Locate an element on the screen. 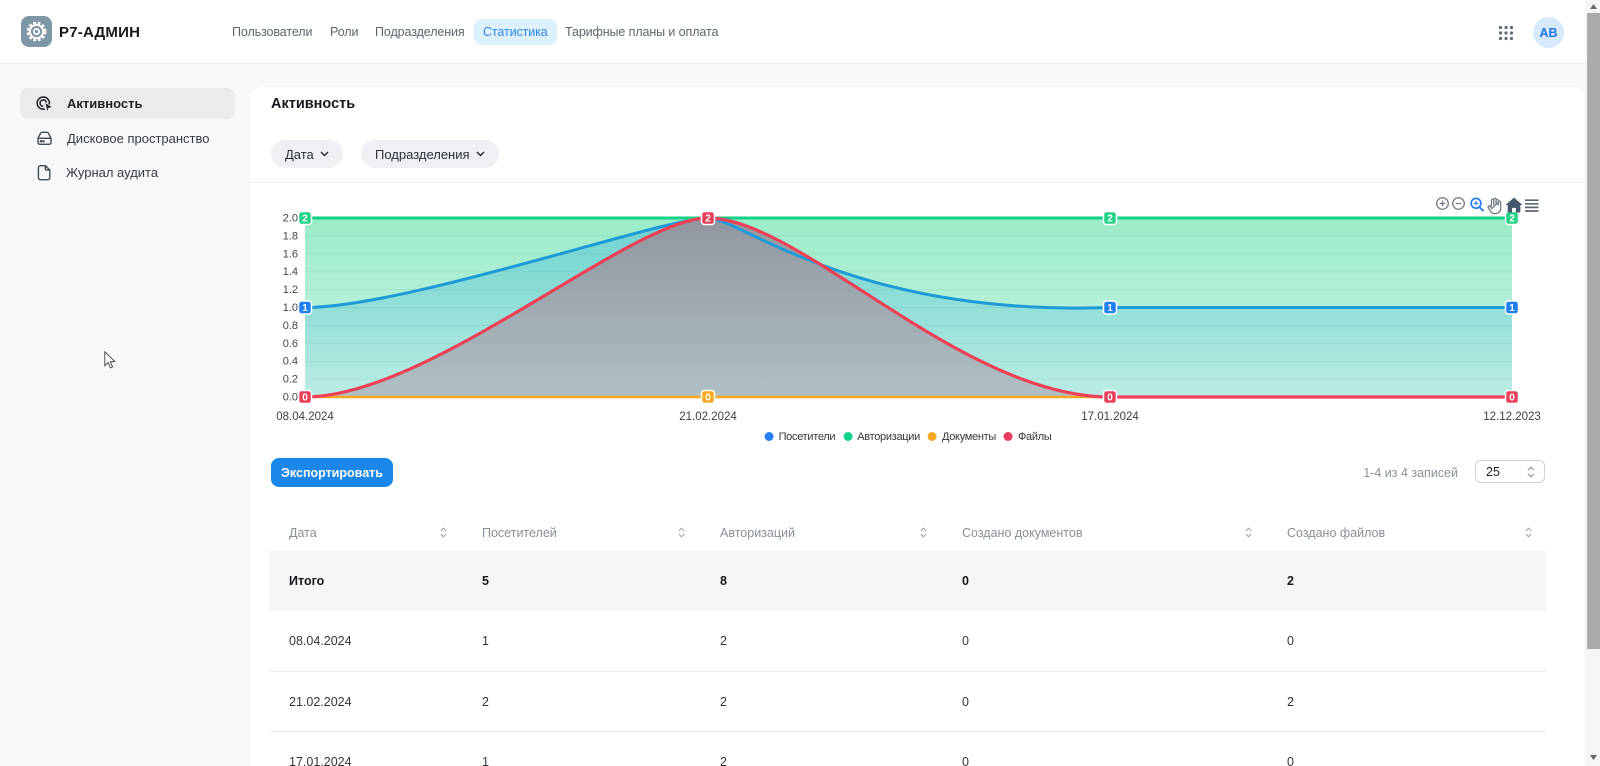 This screenshot has height=766, width=1600. svg-text: 0.6 is located at coordinates (290, 344).